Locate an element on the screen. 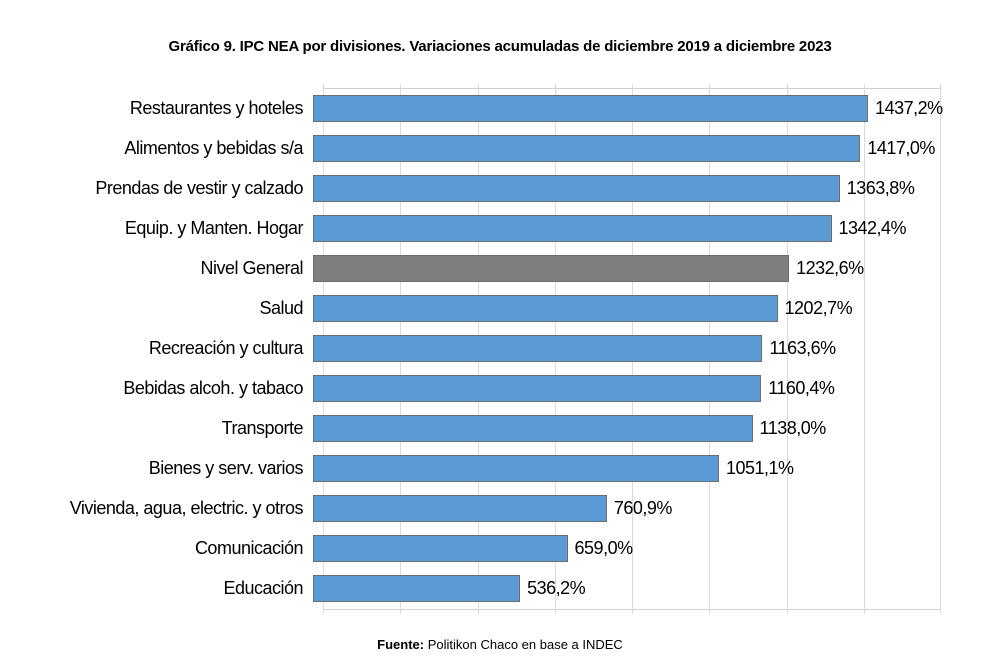  bar-track: 536,2% is located at coordinates (622, 588).